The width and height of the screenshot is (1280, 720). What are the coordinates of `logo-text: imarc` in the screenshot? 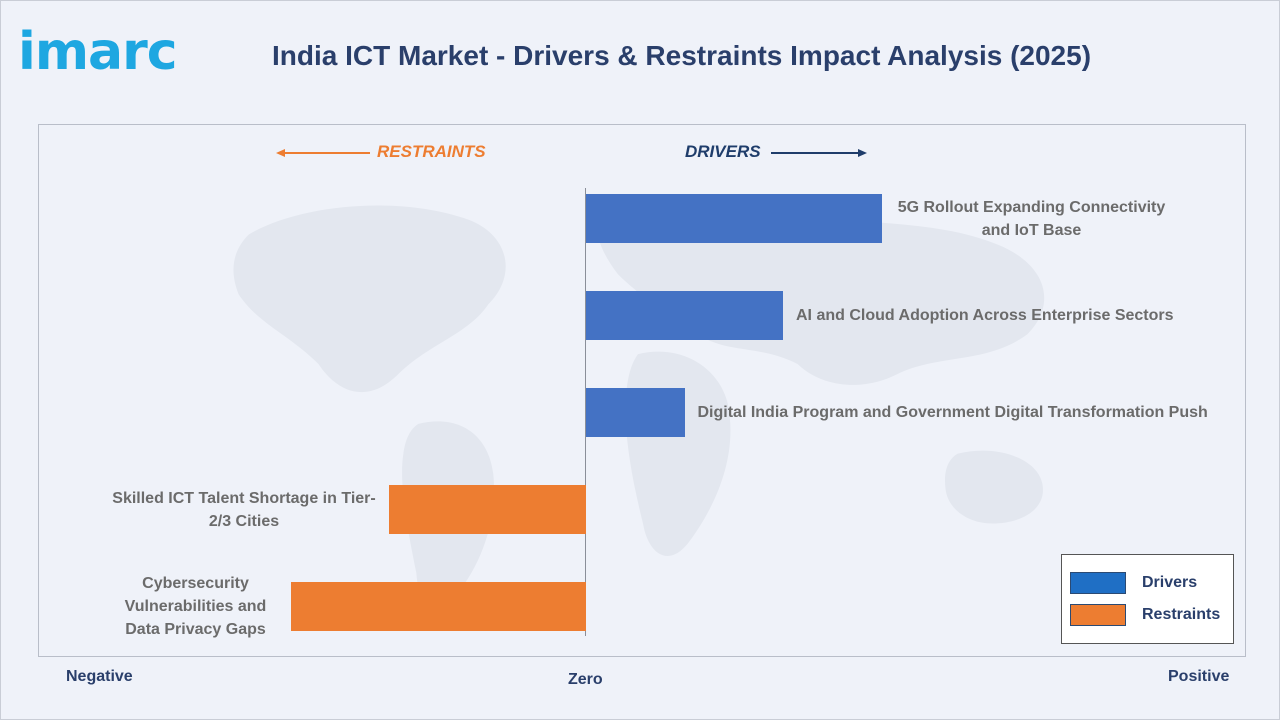 It's located at (98, 52).